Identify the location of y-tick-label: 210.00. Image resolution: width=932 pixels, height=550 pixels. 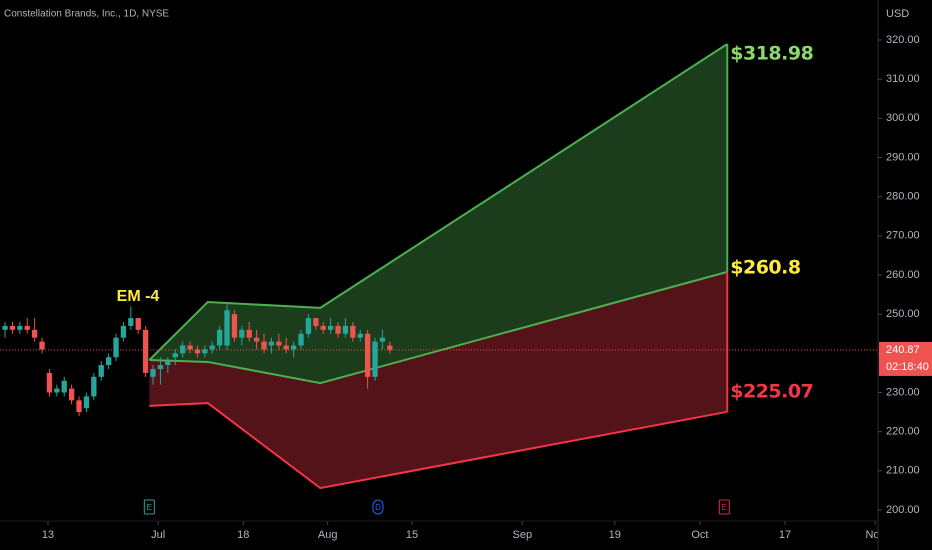
(903, 471).